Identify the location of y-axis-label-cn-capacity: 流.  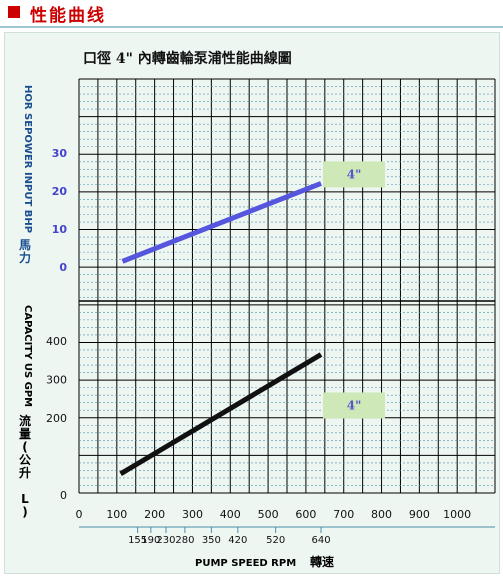
(25, 420).